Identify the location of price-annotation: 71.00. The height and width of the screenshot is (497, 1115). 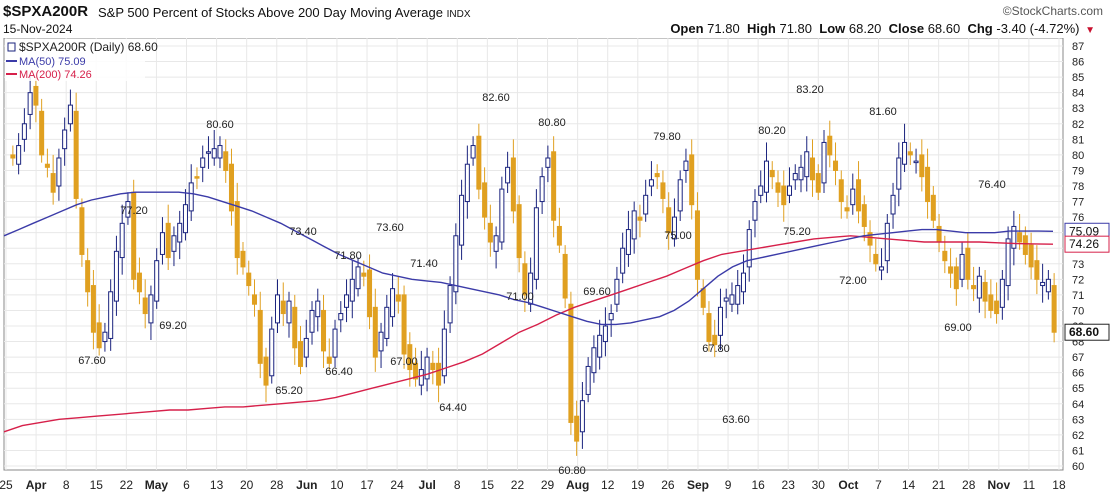
(520, 297).